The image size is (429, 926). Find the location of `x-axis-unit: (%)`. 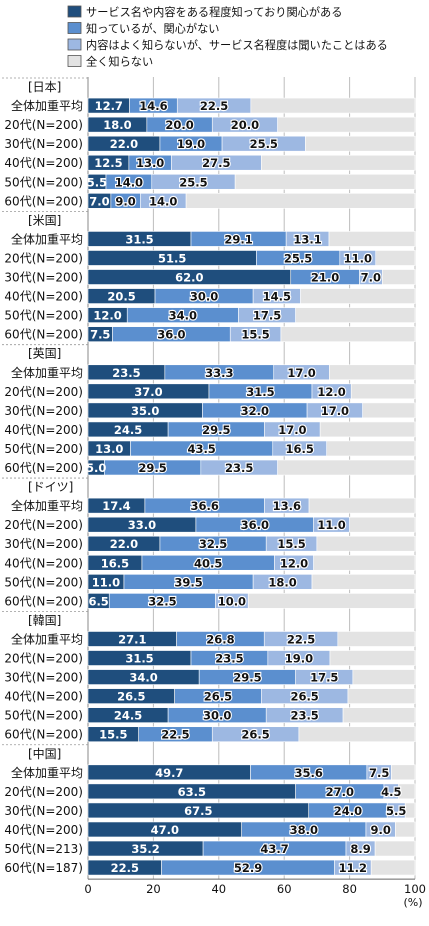

x-axis-unit: (%) is located at coordinates (412, 902).